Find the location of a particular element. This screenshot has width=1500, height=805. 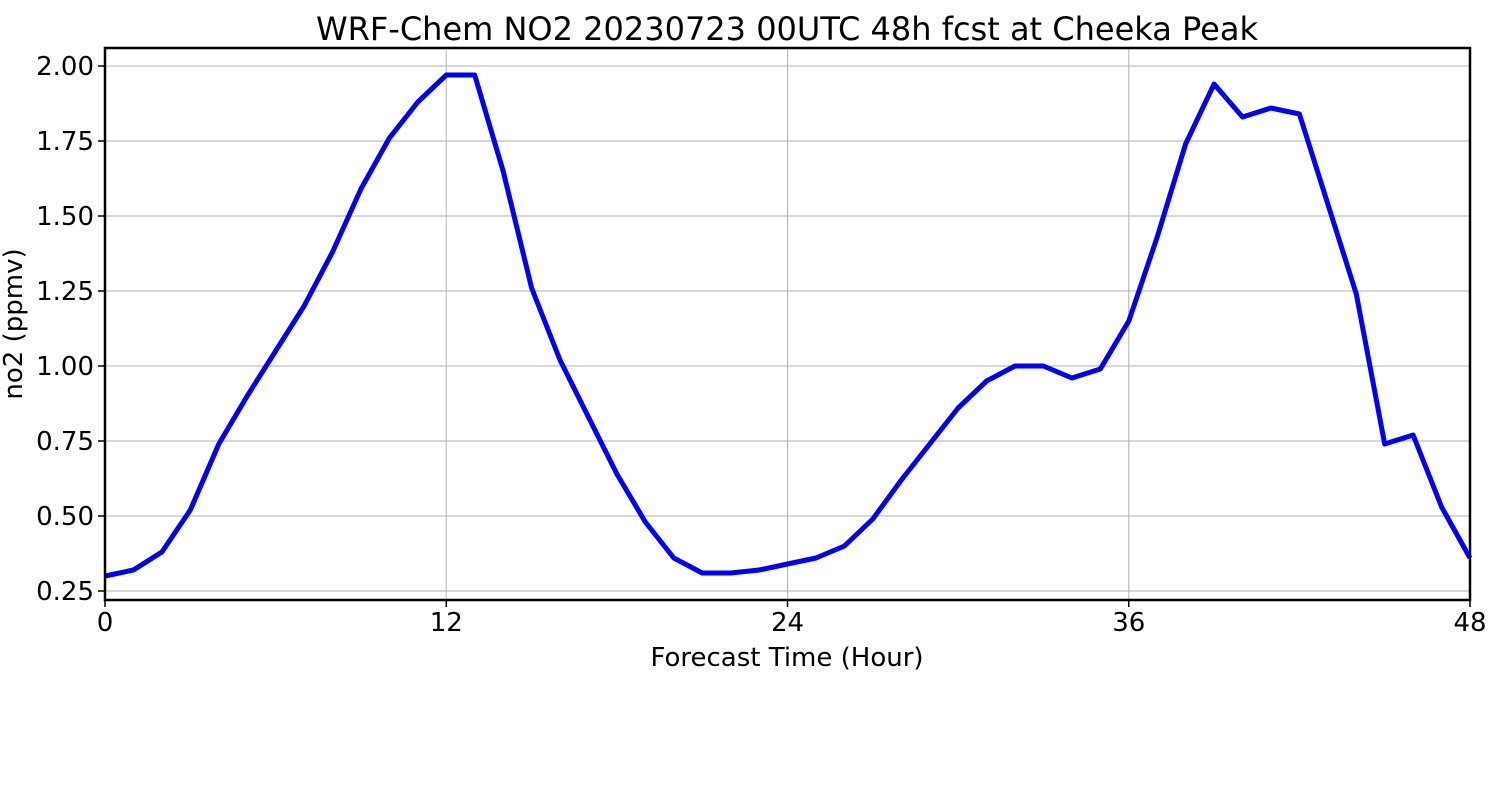

y-tick-label: 1.75 is located at coordinates (65, 142).